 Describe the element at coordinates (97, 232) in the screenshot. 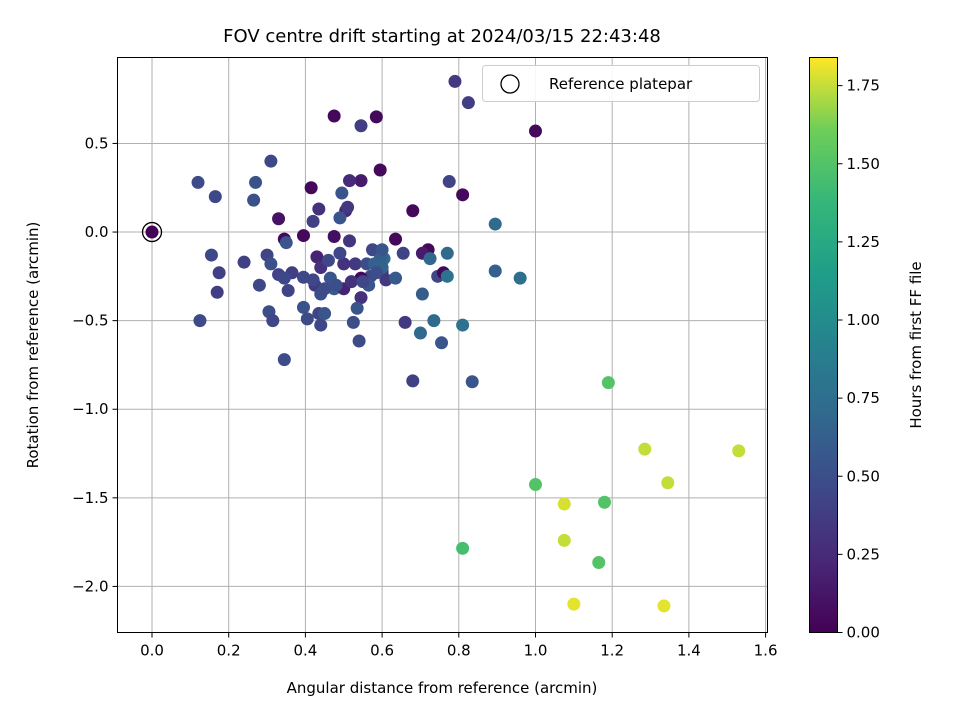

I see `y-tick-label: 0.0` at that location.